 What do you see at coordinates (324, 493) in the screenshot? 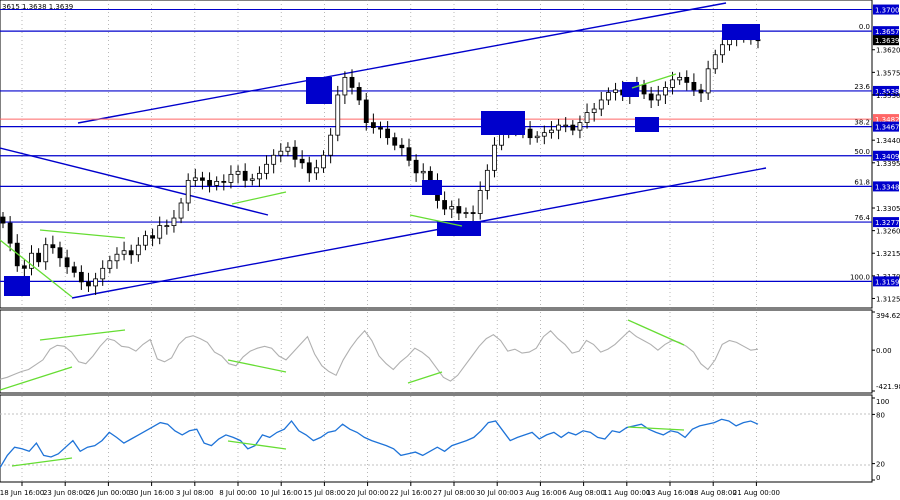
I see `time-label: 15 Jul 08:00` at bounding box center [324, 493].